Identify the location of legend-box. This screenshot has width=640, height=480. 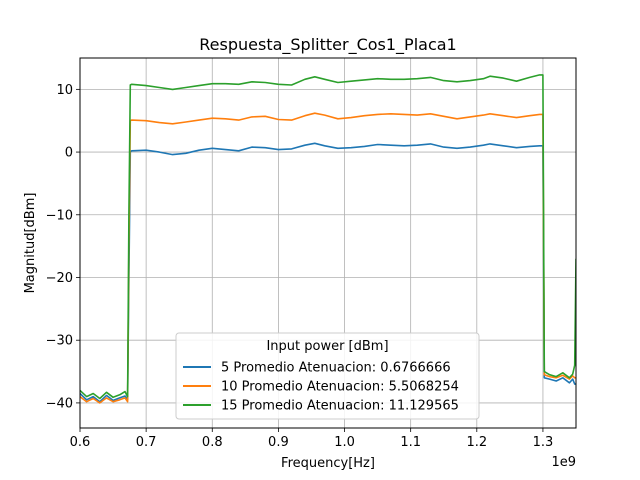
(327, 376).